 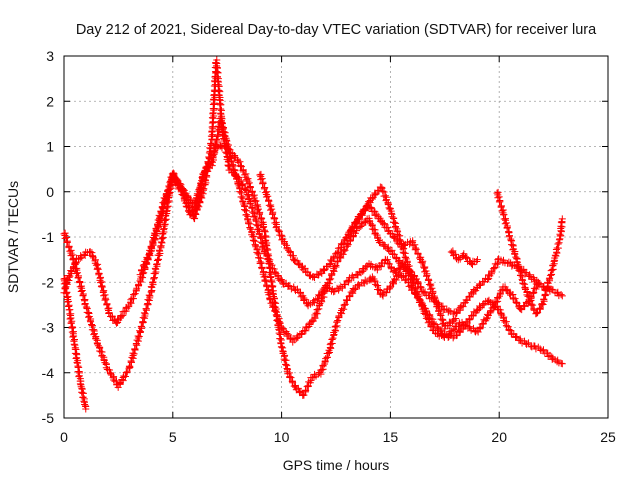 I want to click on x-tick-label: 0, so click(x=64, y=437).